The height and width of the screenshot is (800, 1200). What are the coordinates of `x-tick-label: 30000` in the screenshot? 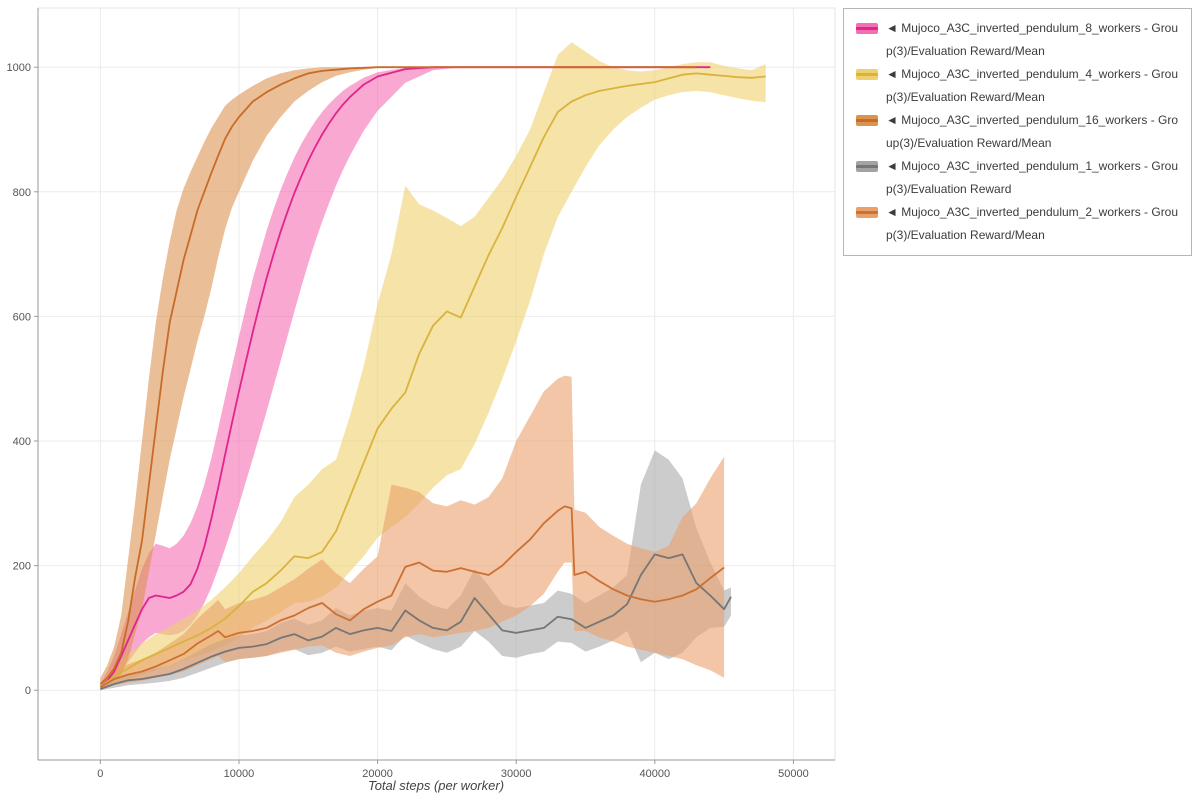 It's located at (516, 774).